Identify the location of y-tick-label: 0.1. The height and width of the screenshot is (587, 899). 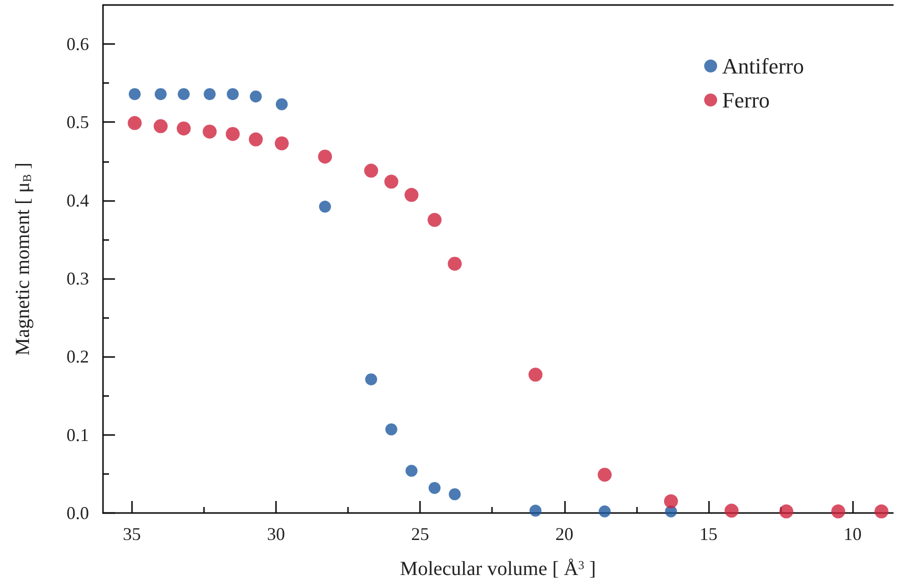
(77, 434).